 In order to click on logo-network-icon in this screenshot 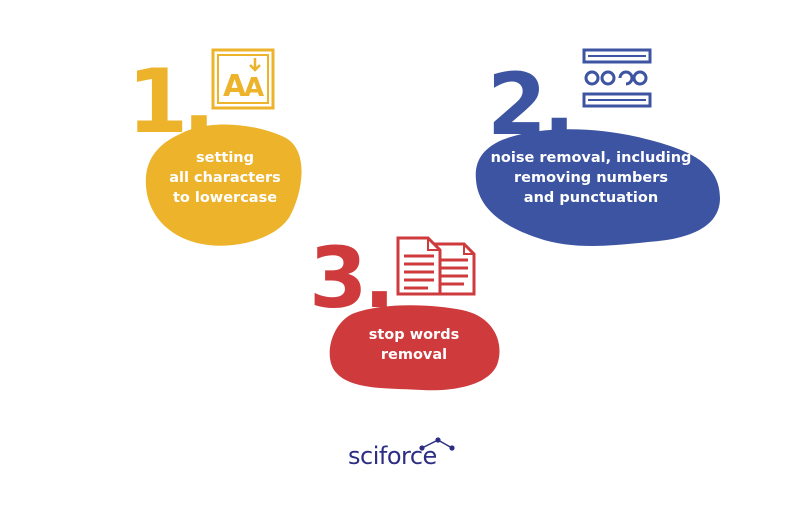, I will do `click(437, 444)`.